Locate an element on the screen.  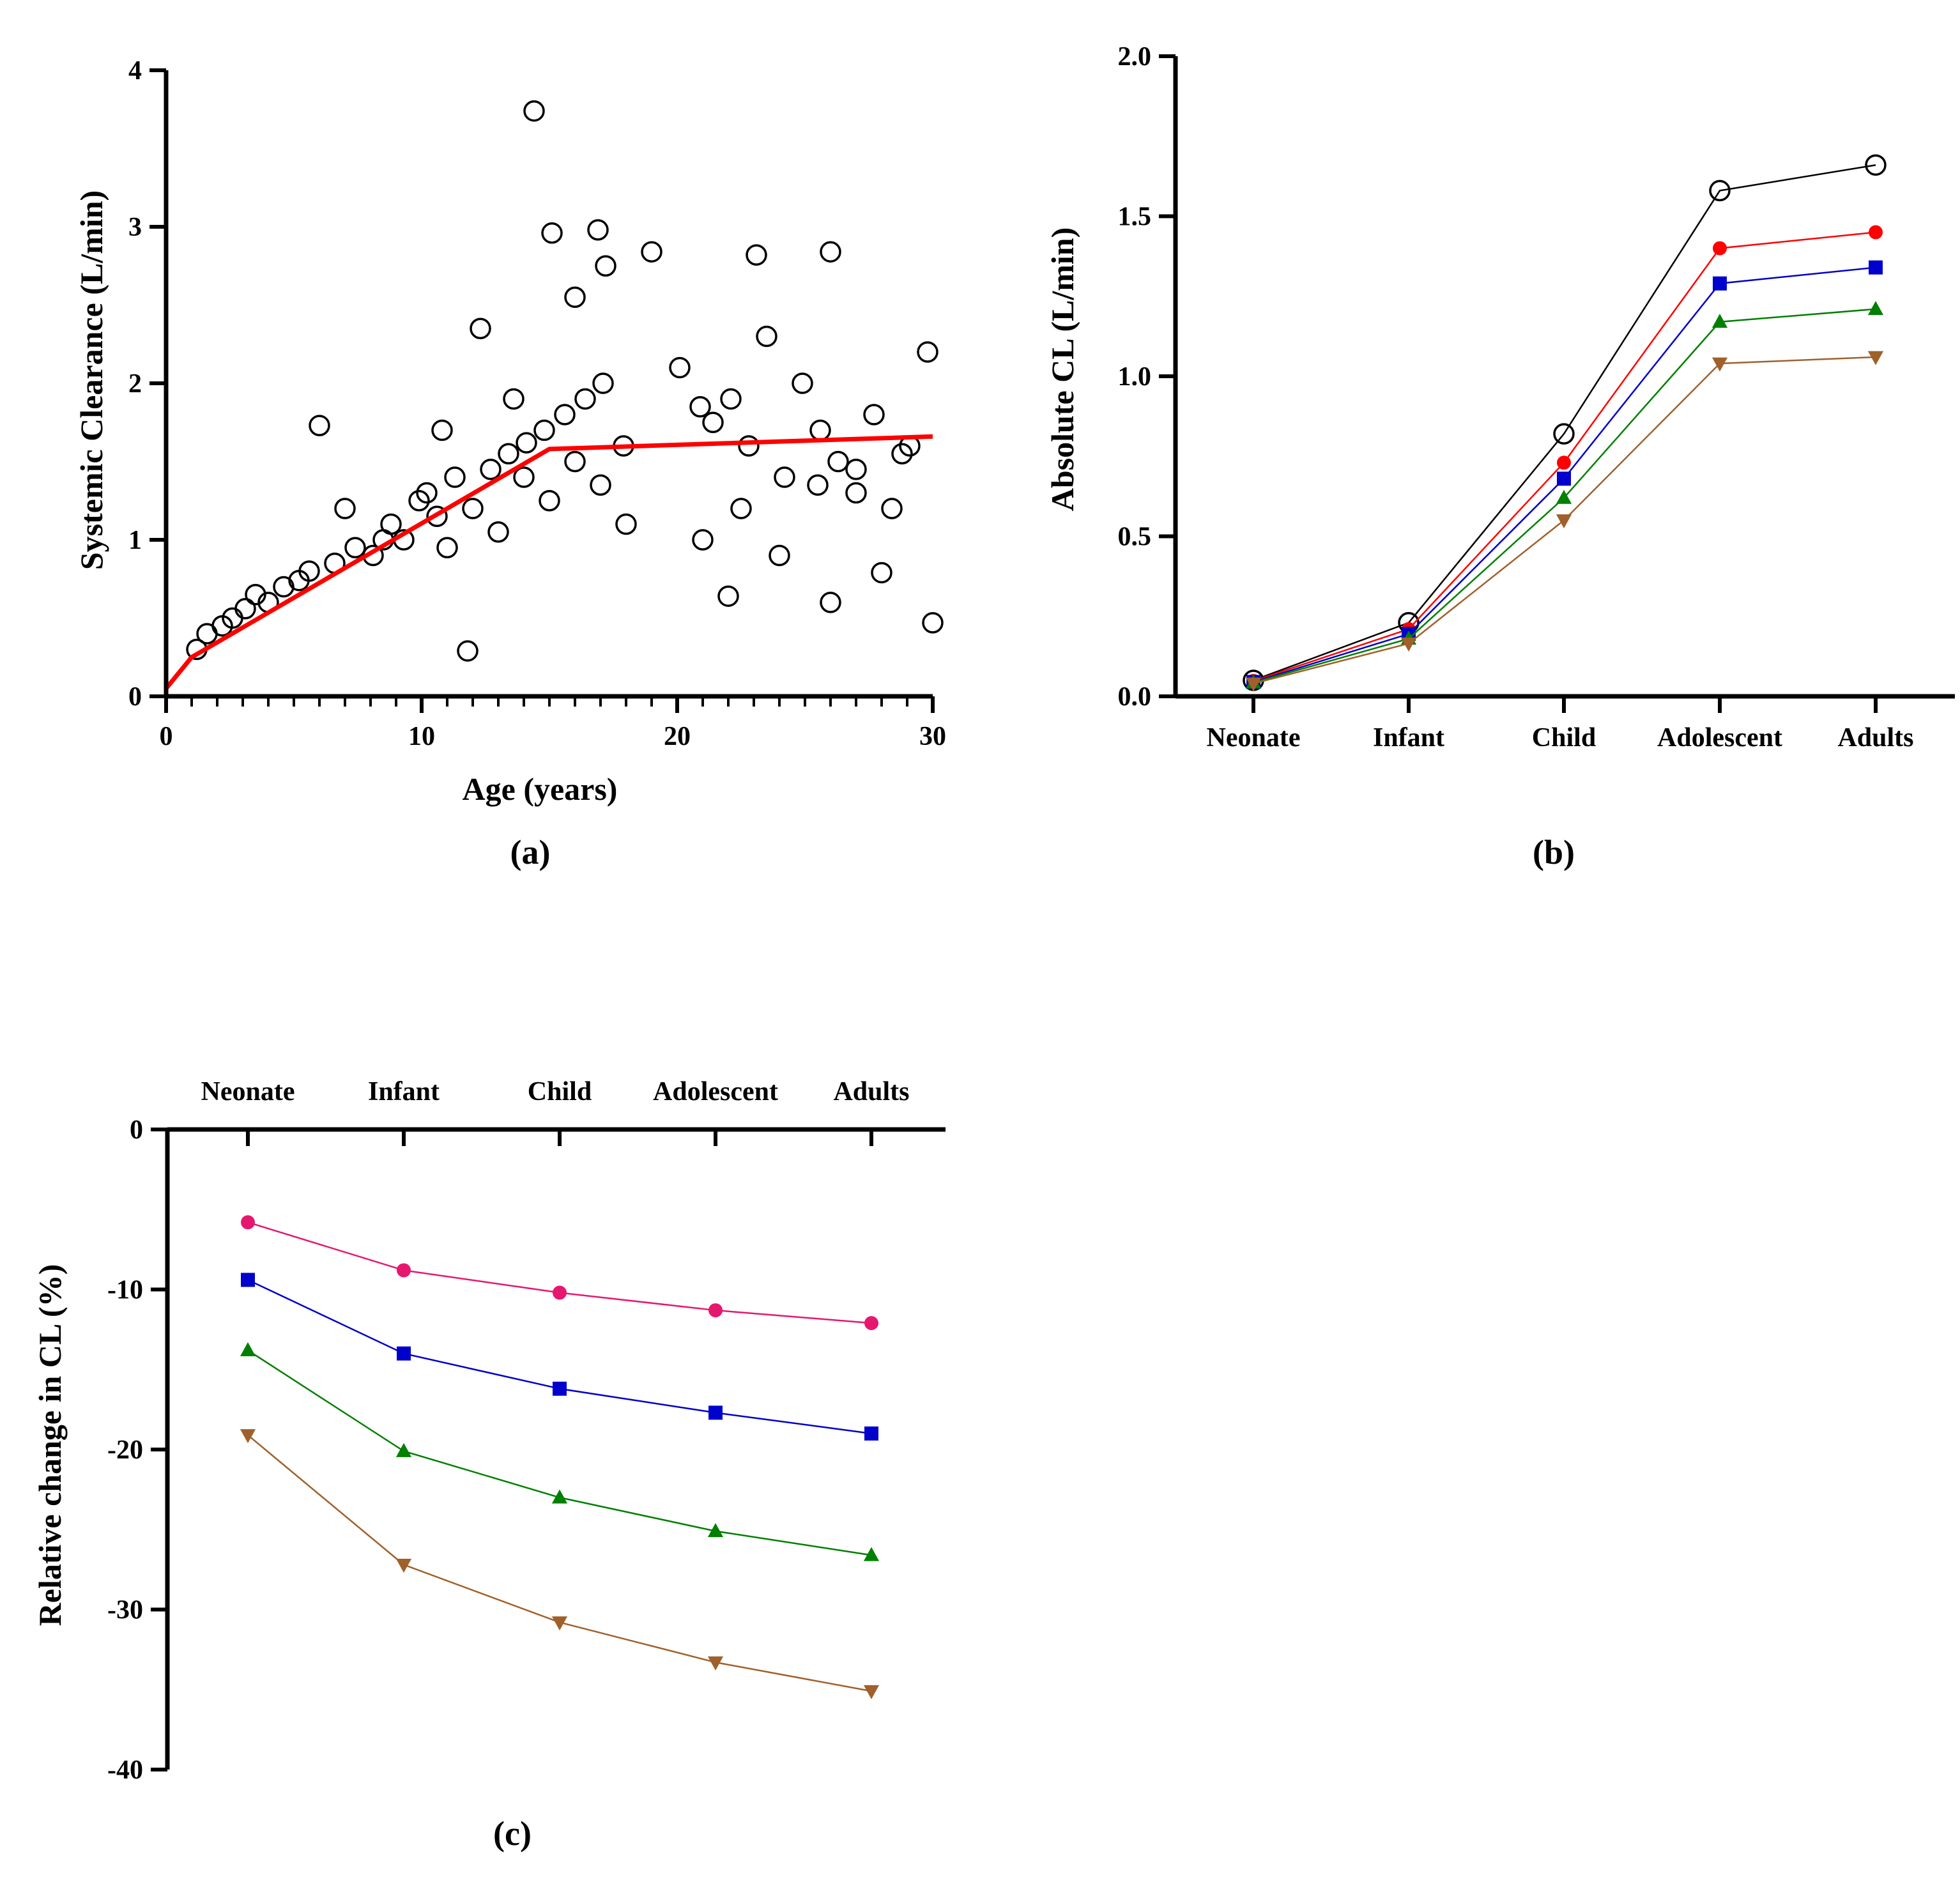
y-tick-label: -20 is located at coordinates (125, 1450).